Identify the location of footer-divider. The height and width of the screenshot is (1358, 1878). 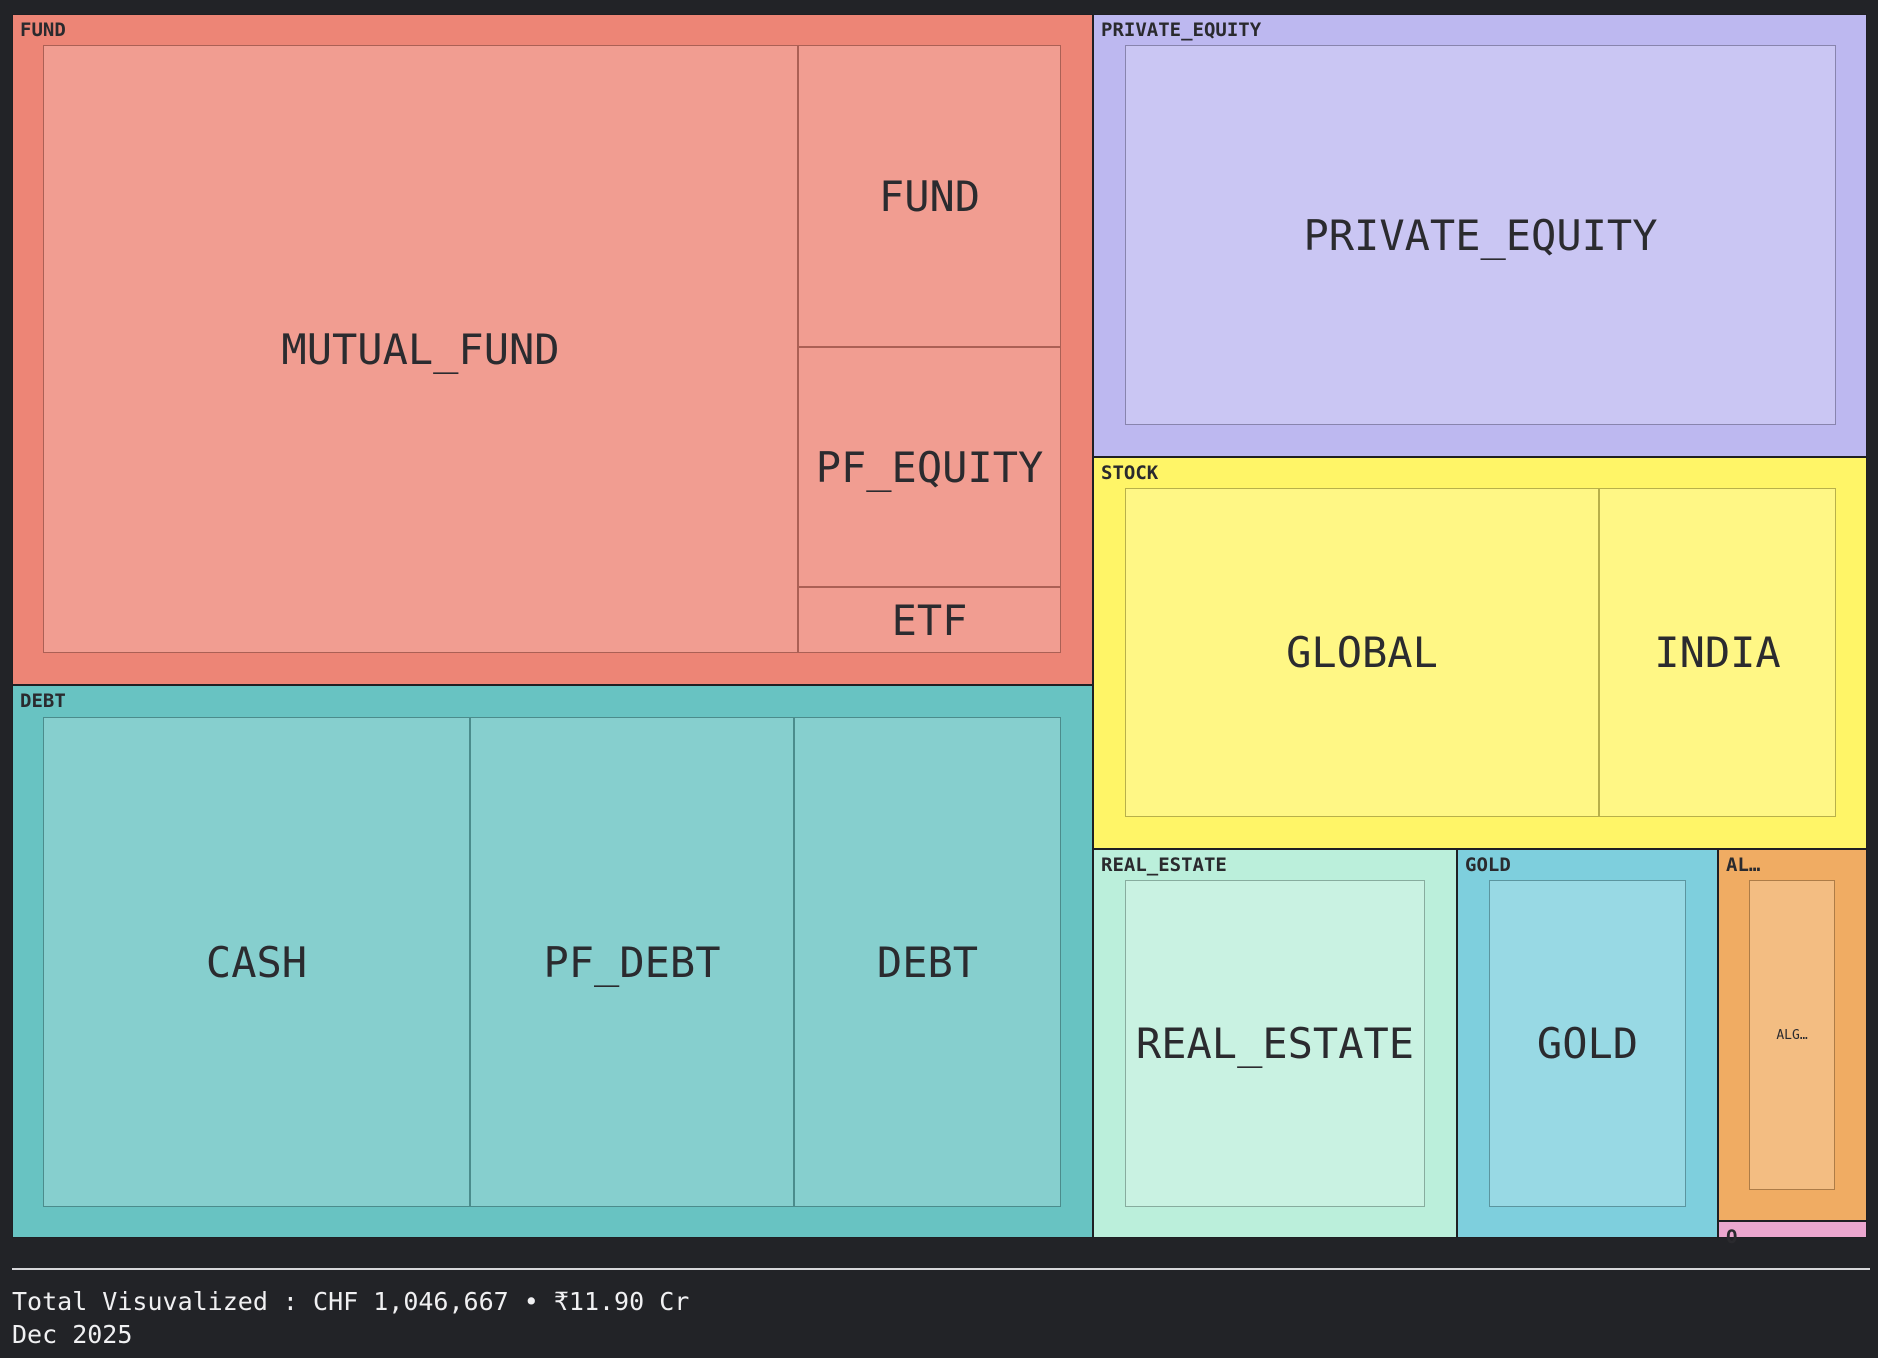
(941, 1269).